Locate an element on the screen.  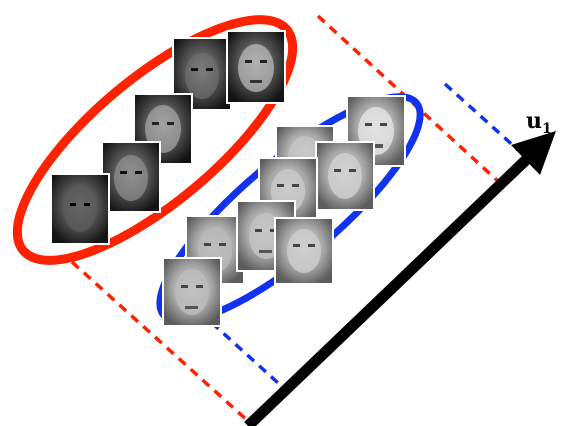
axis-label: u1 is located at coordinates (539, 122).